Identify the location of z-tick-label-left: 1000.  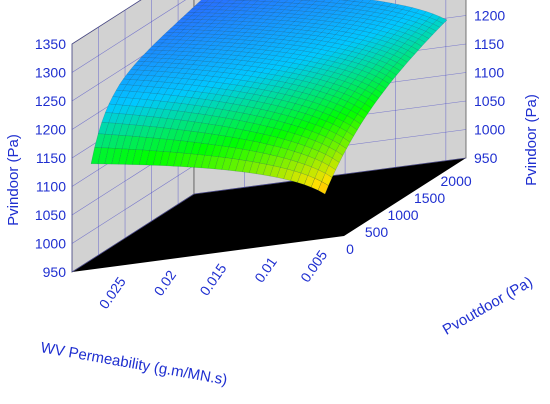
(50, 244).